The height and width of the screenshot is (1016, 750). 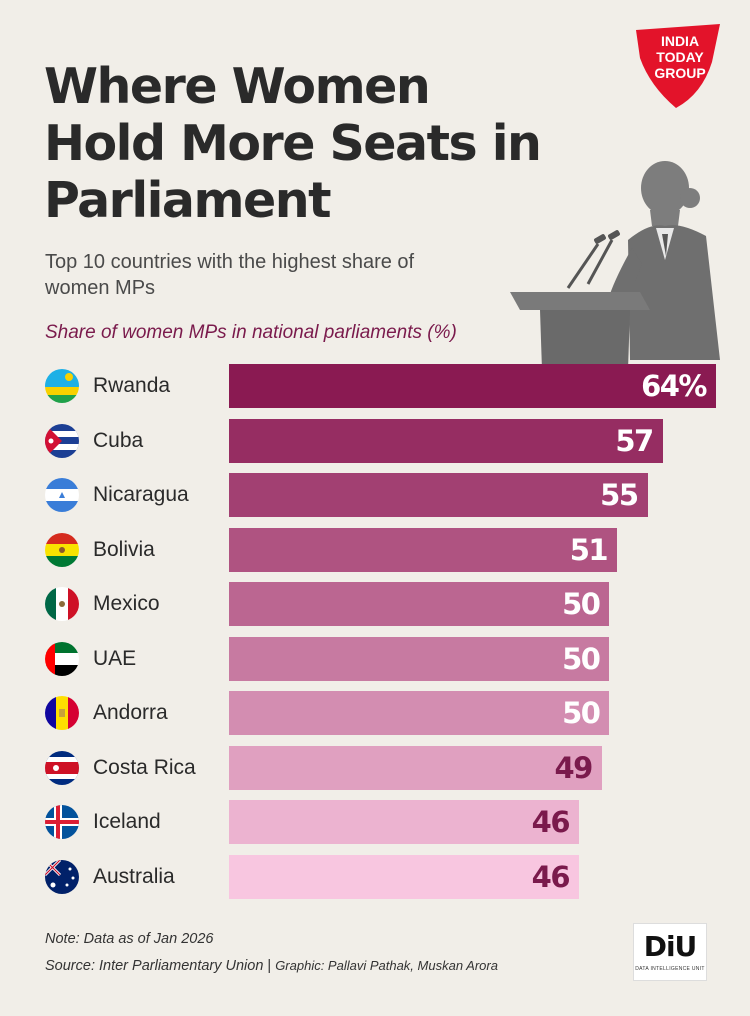 What do you see at coordinates (62, 658) in the screenshot?
I see `flag-icon-uae` at bounding box center [62, 658].